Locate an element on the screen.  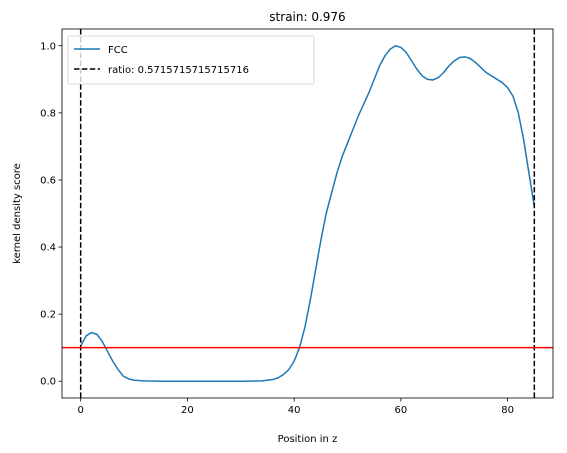
legend: FCC ratio: 0.5715715715715716 is located at coordinates (191, 60).